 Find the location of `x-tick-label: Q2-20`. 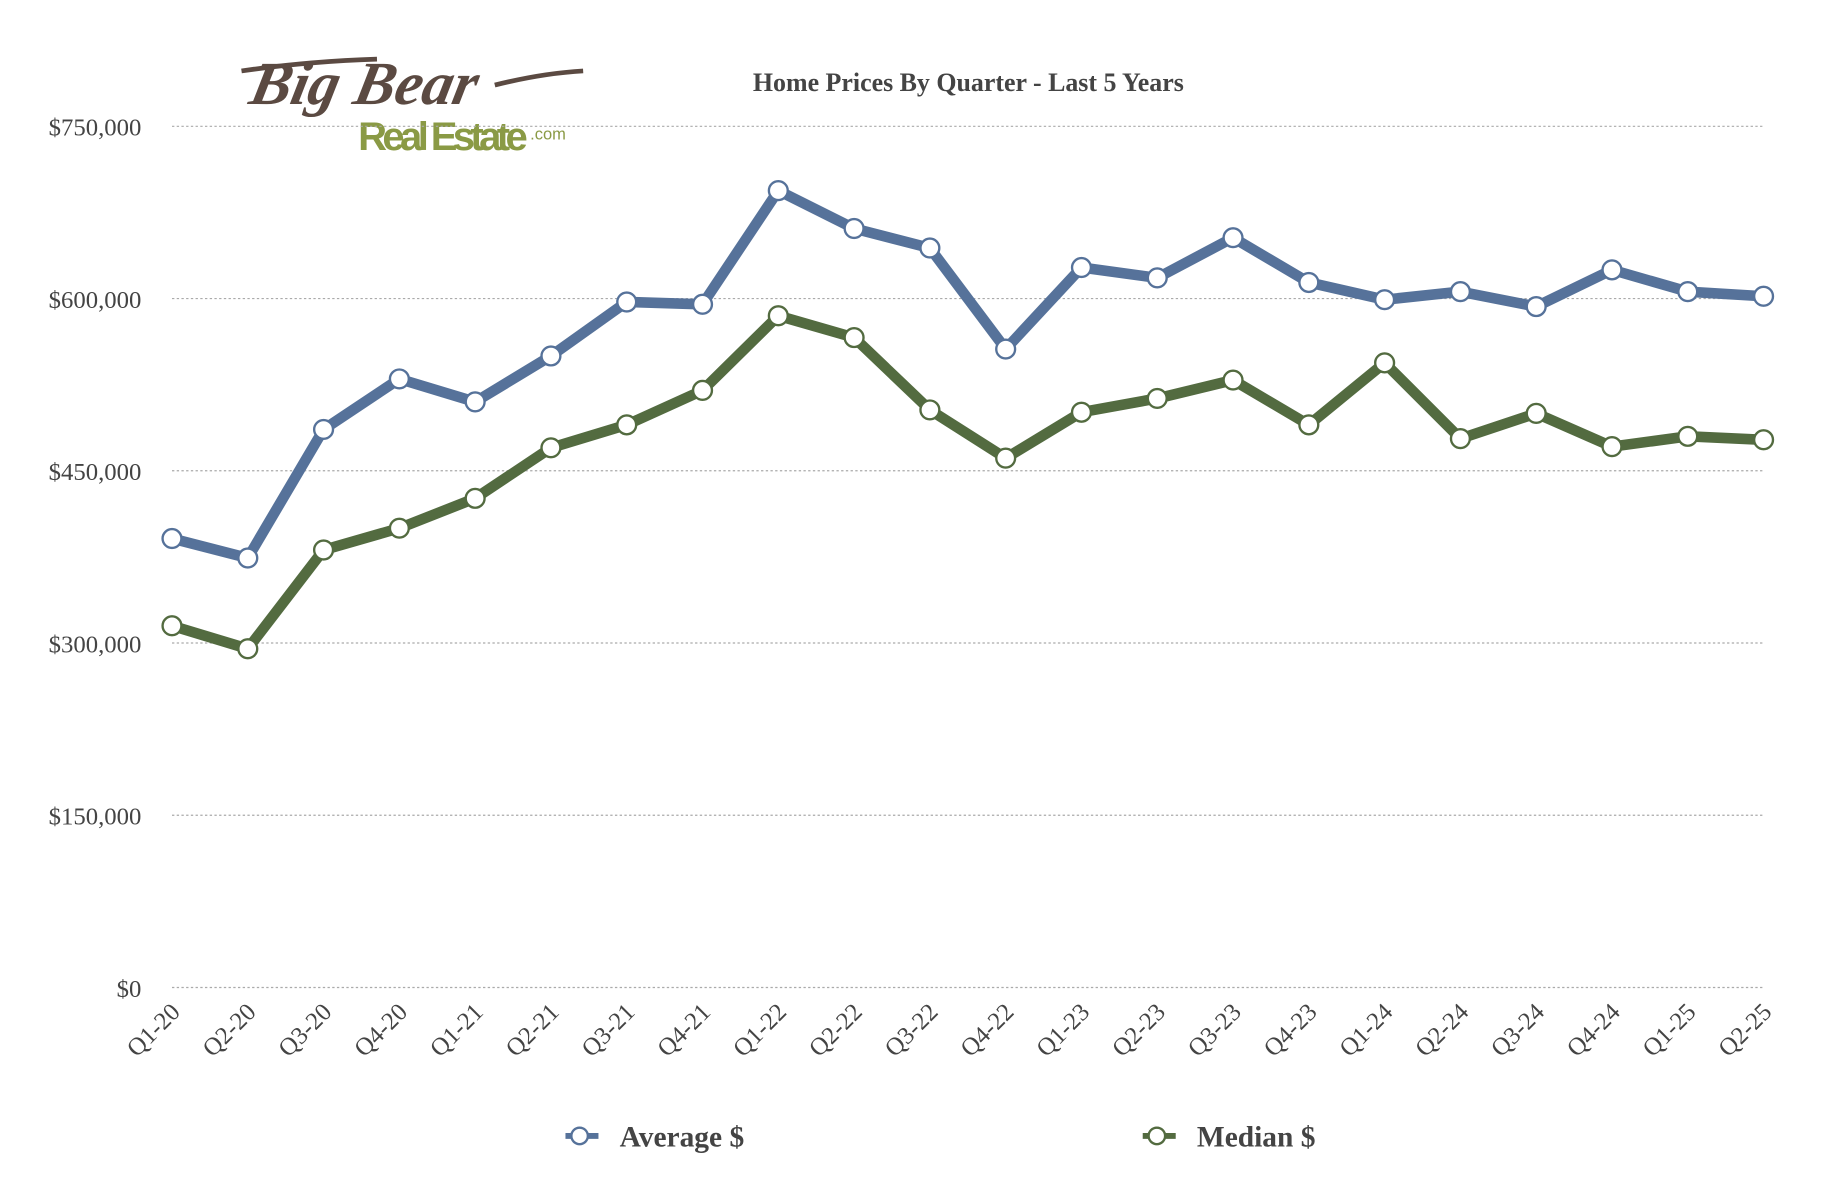

x-tick-label: Q2-20 is located at coordinates (230, 1031).